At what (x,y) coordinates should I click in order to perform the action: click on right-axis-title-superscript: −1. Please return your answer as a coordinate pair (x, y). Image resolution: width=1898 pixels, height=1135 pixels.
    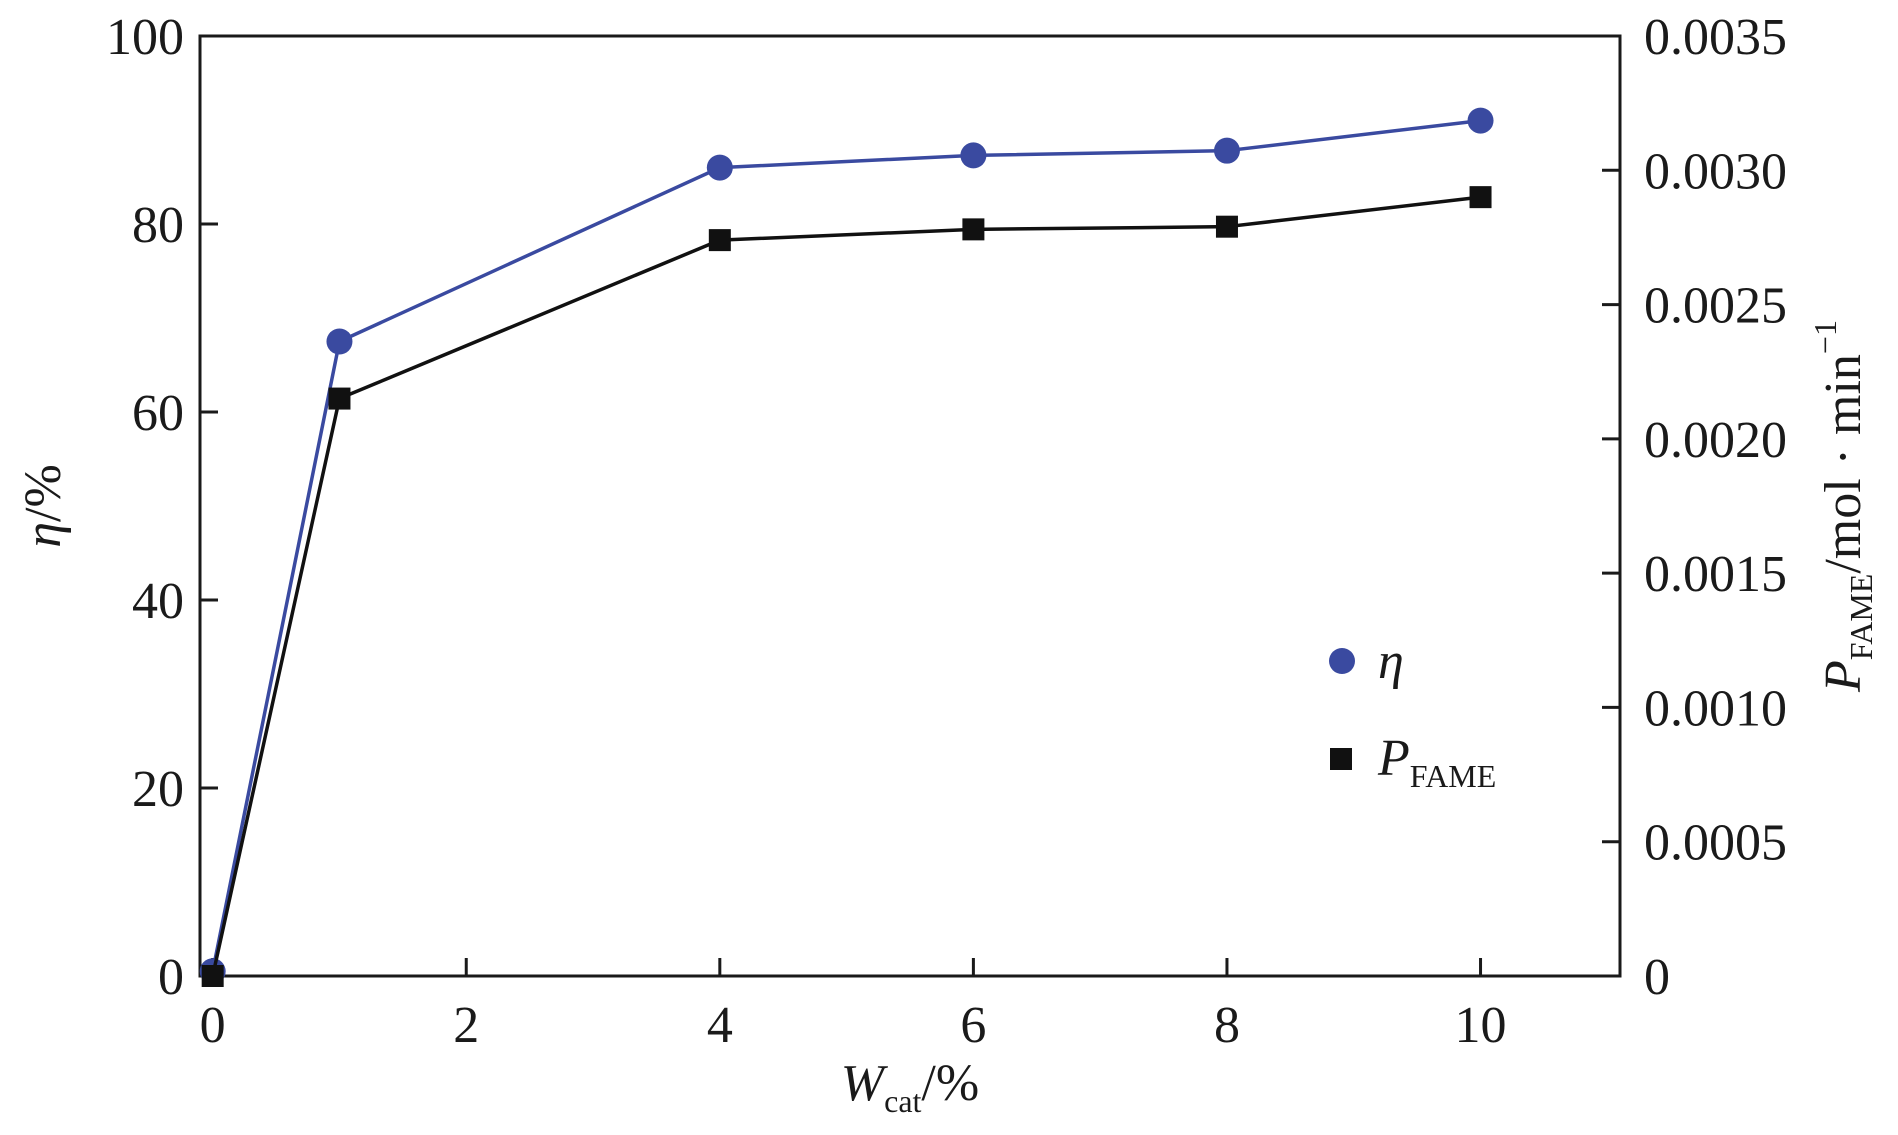
    Looking at the image, I should click on (1825, 337).